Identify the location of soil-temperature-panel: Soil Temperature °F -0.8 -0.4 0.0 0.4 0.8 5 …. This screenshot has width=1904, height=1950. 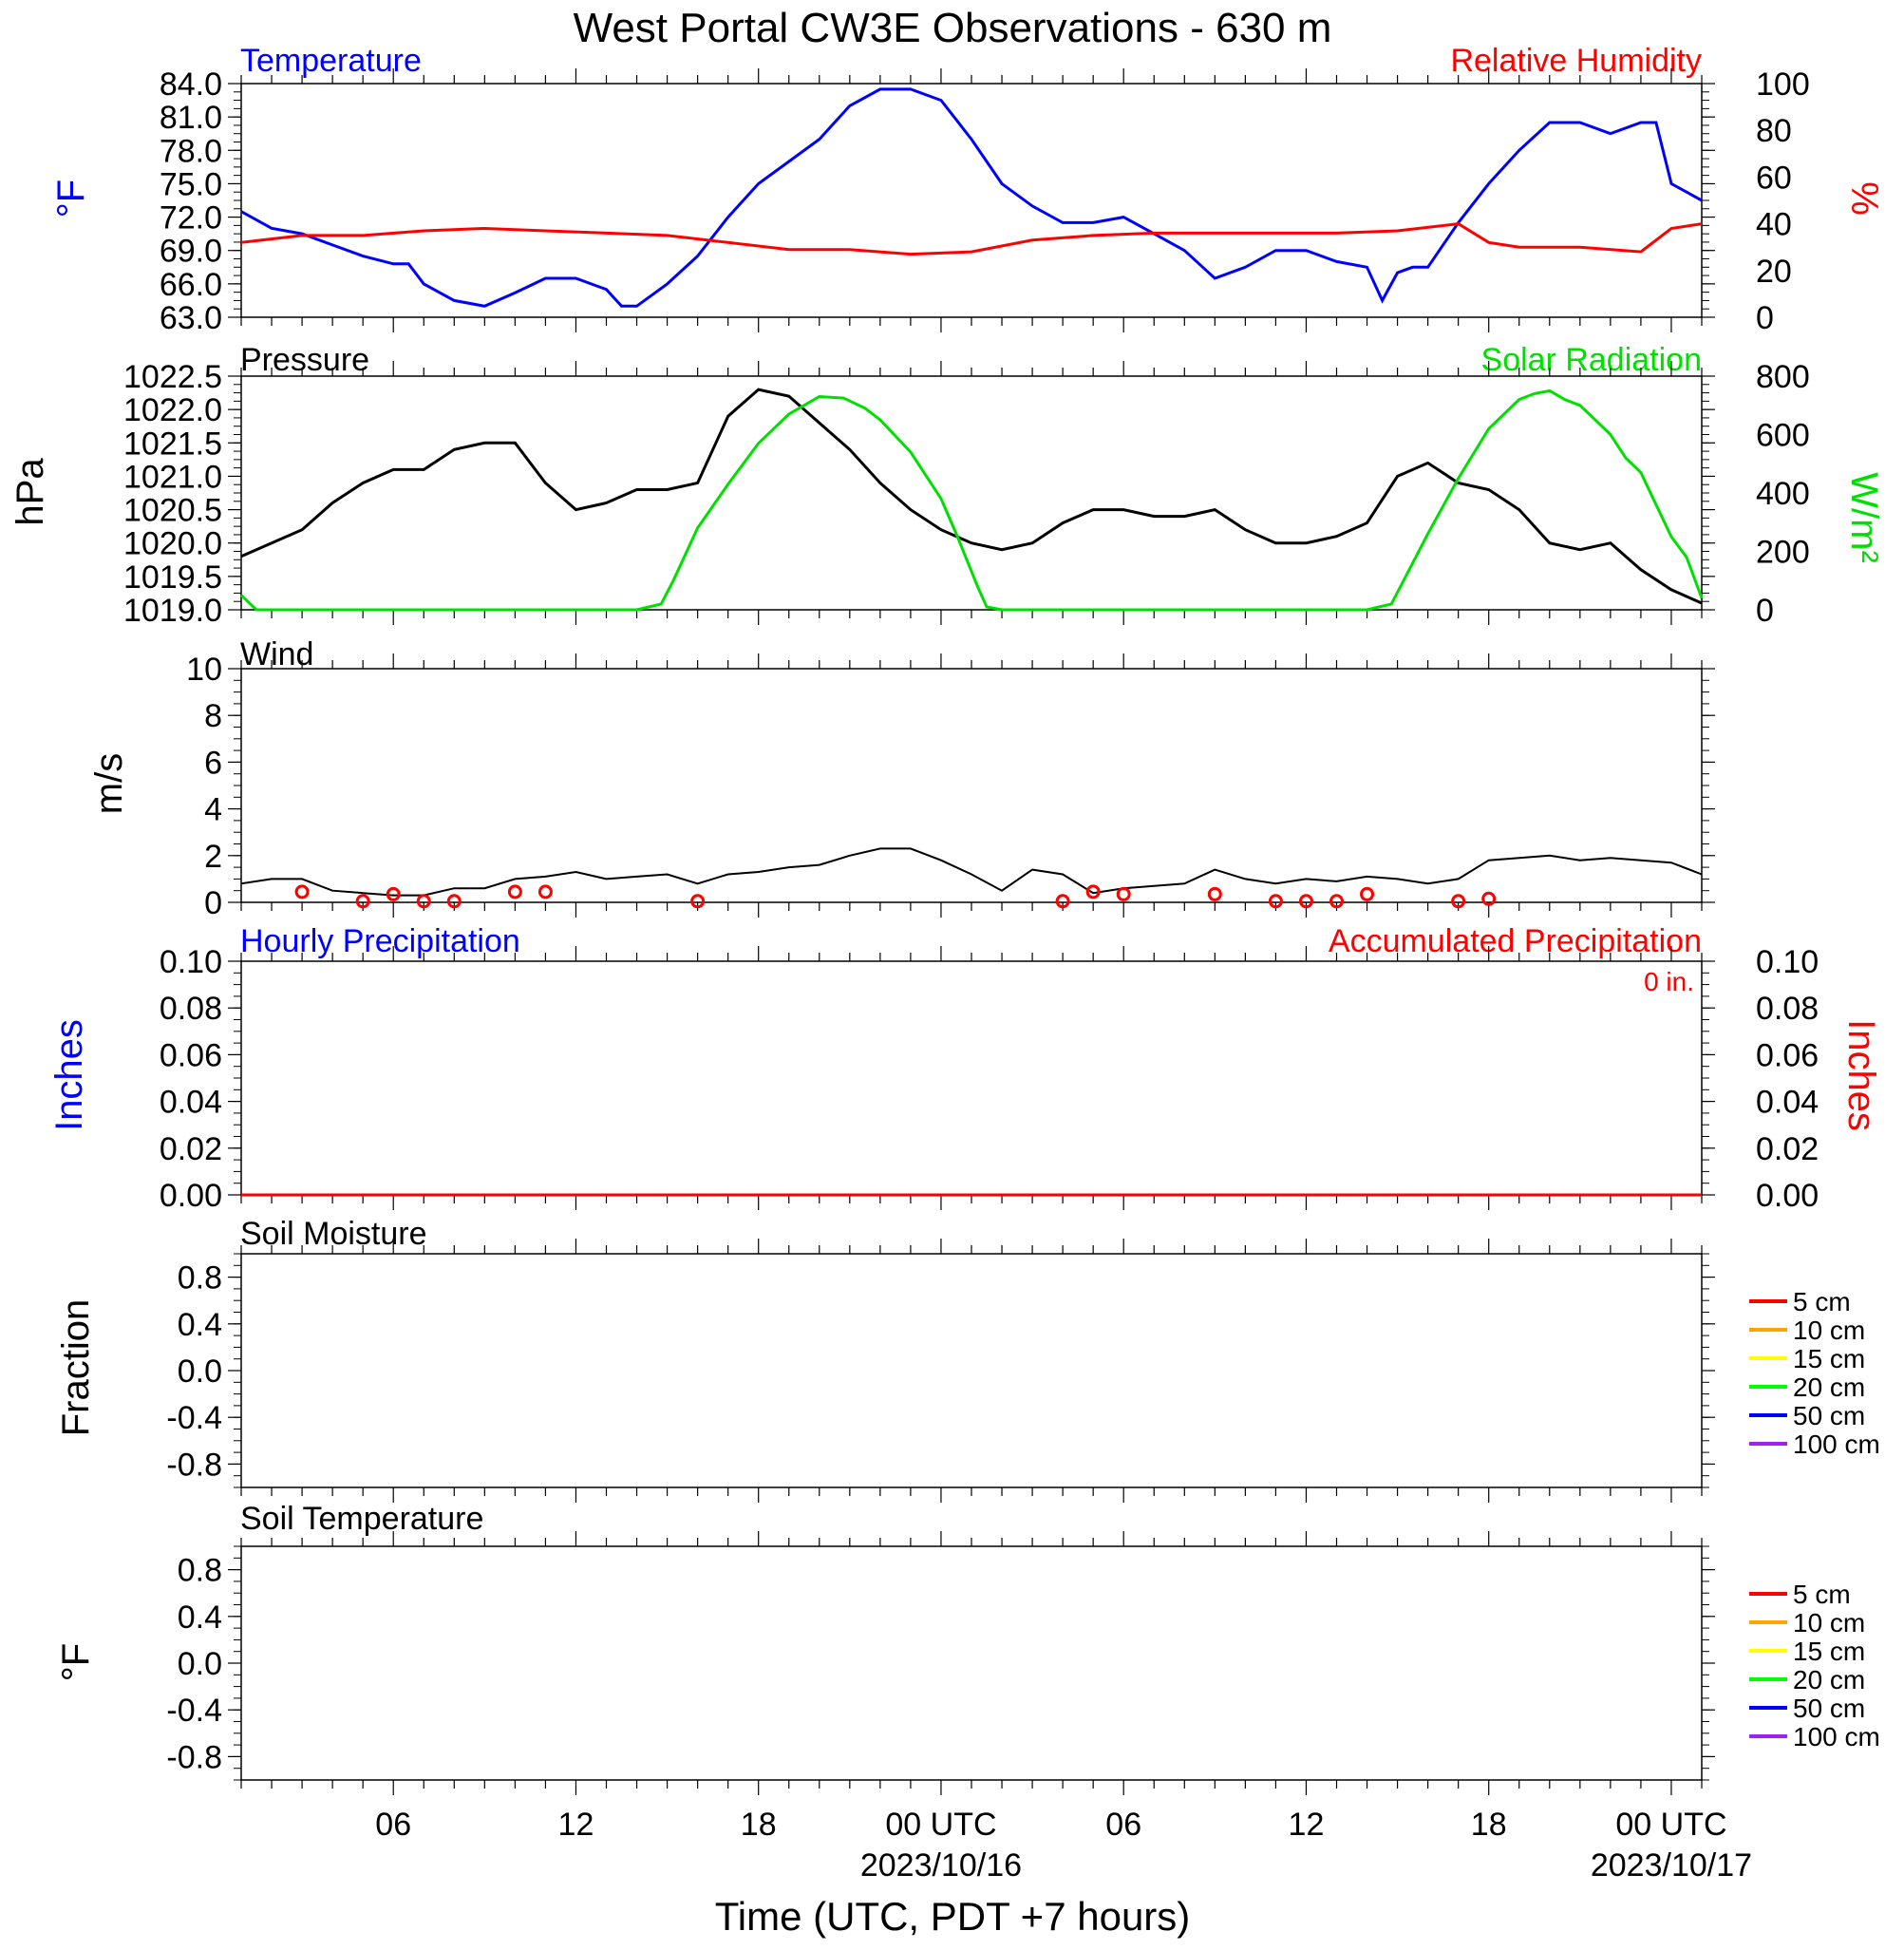
(967, 1648).